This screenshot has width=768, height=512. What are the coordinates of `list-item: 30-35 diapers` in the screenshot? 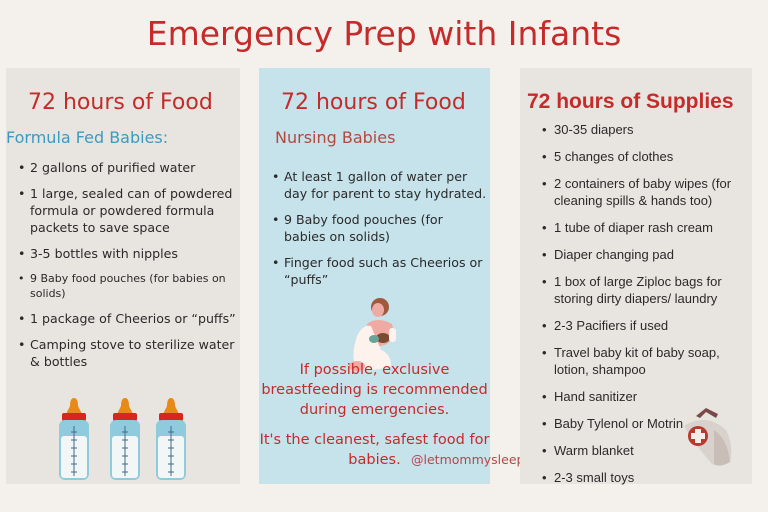 It's located at (649, 129).